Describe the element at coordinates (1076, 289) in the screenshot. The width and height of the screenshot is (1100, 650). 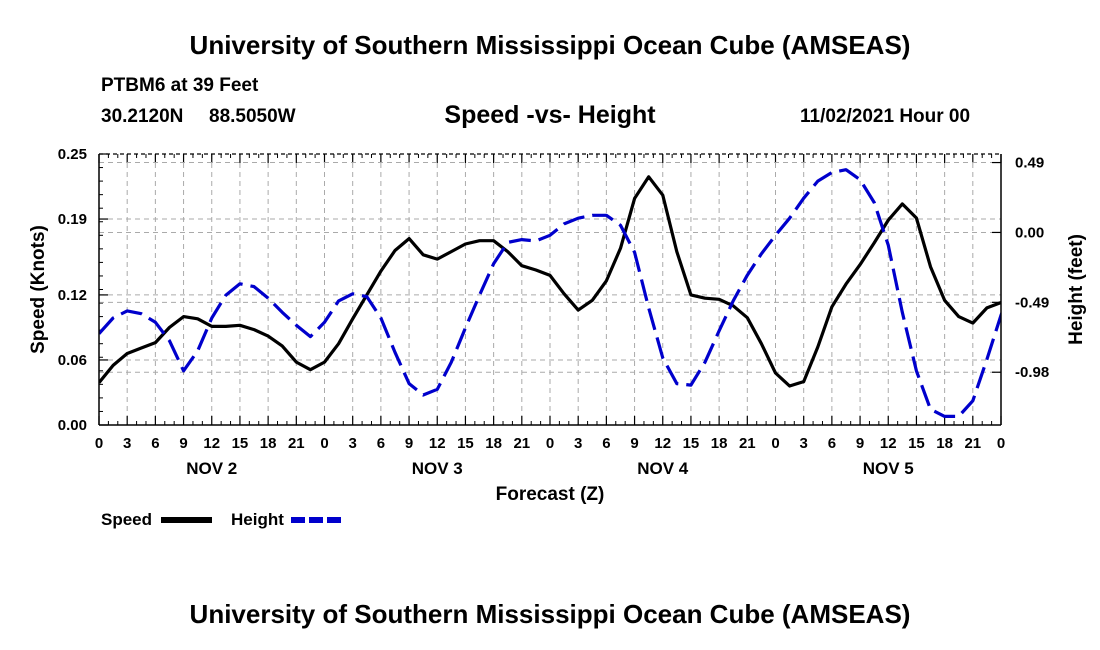
I see `y2-axis-title: Height (feet)` at that location.